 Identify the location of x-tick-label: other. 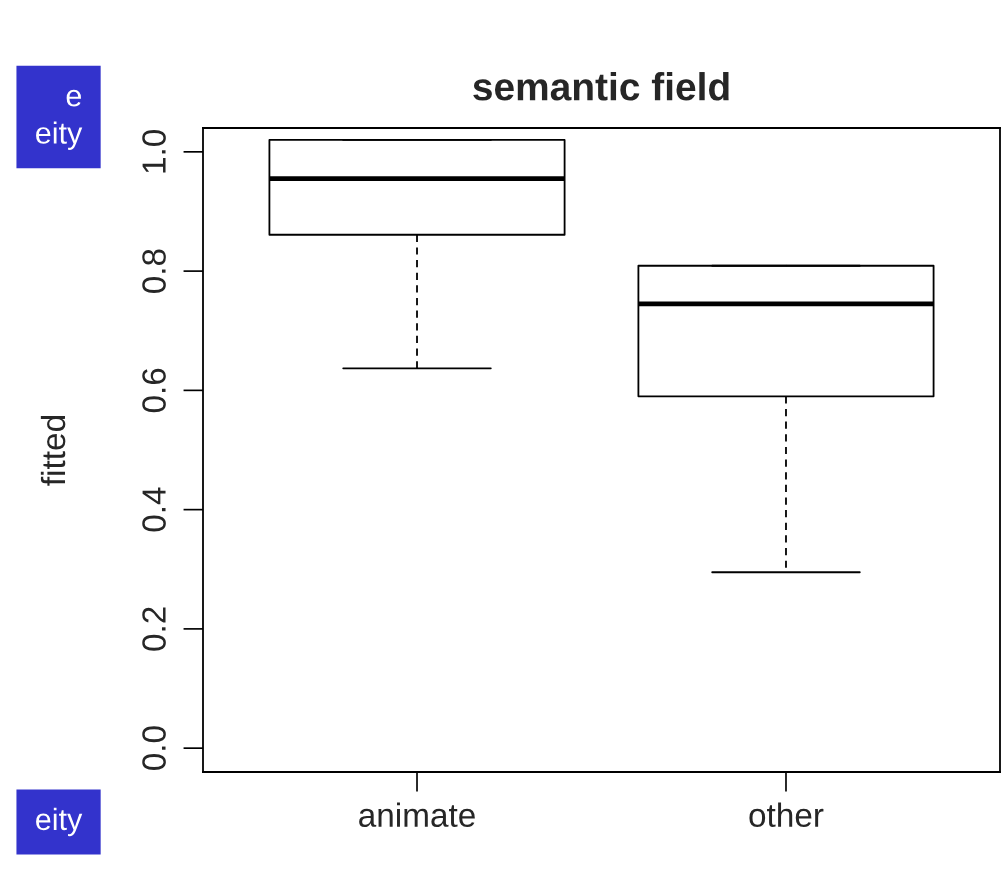
(786, 815).